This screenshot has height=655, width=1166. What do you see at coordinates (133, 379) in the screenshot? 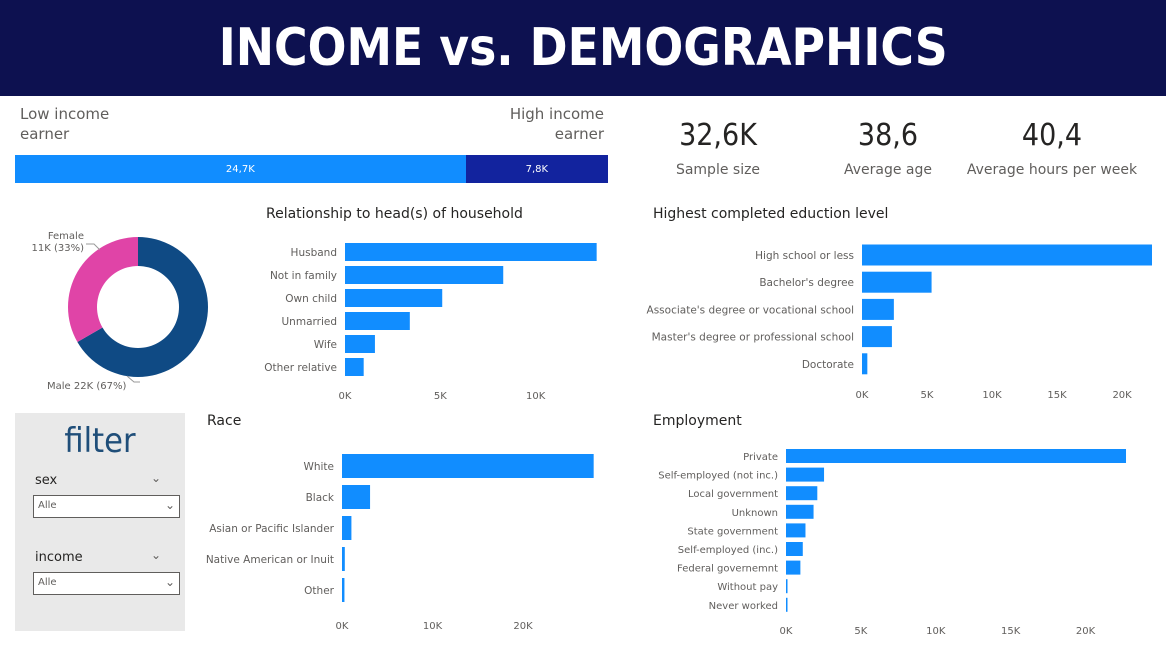
I see `donut-leader-male` at bounding box center [133, 379].